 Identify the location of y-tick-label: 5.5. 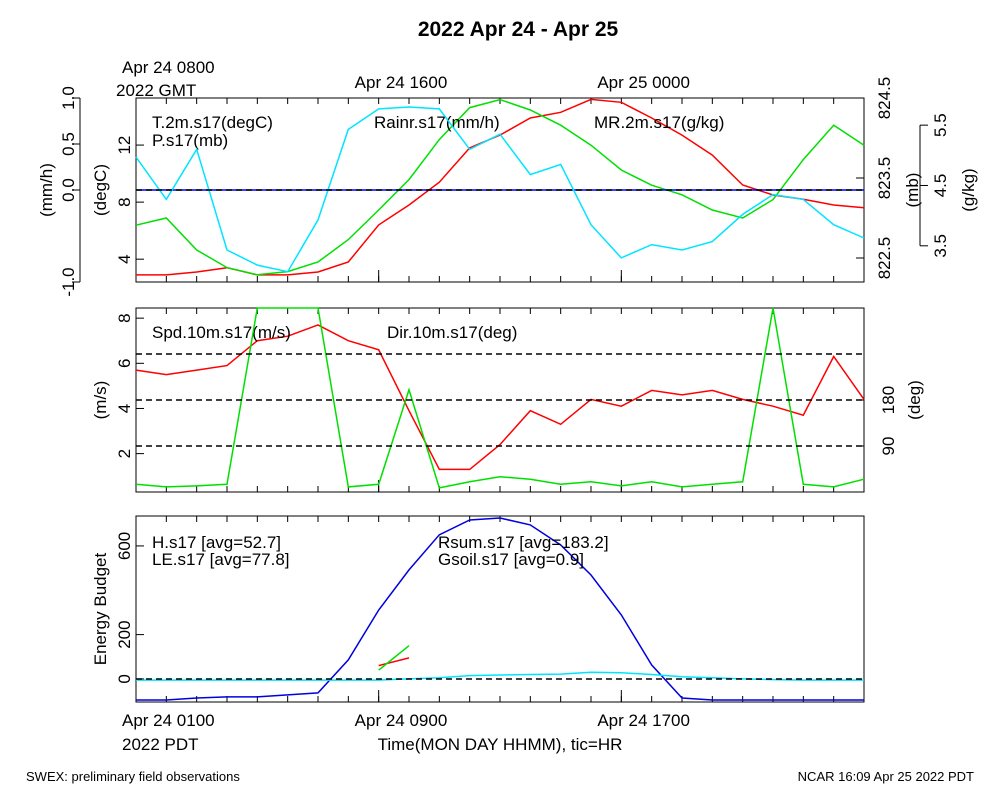
(940, 125).